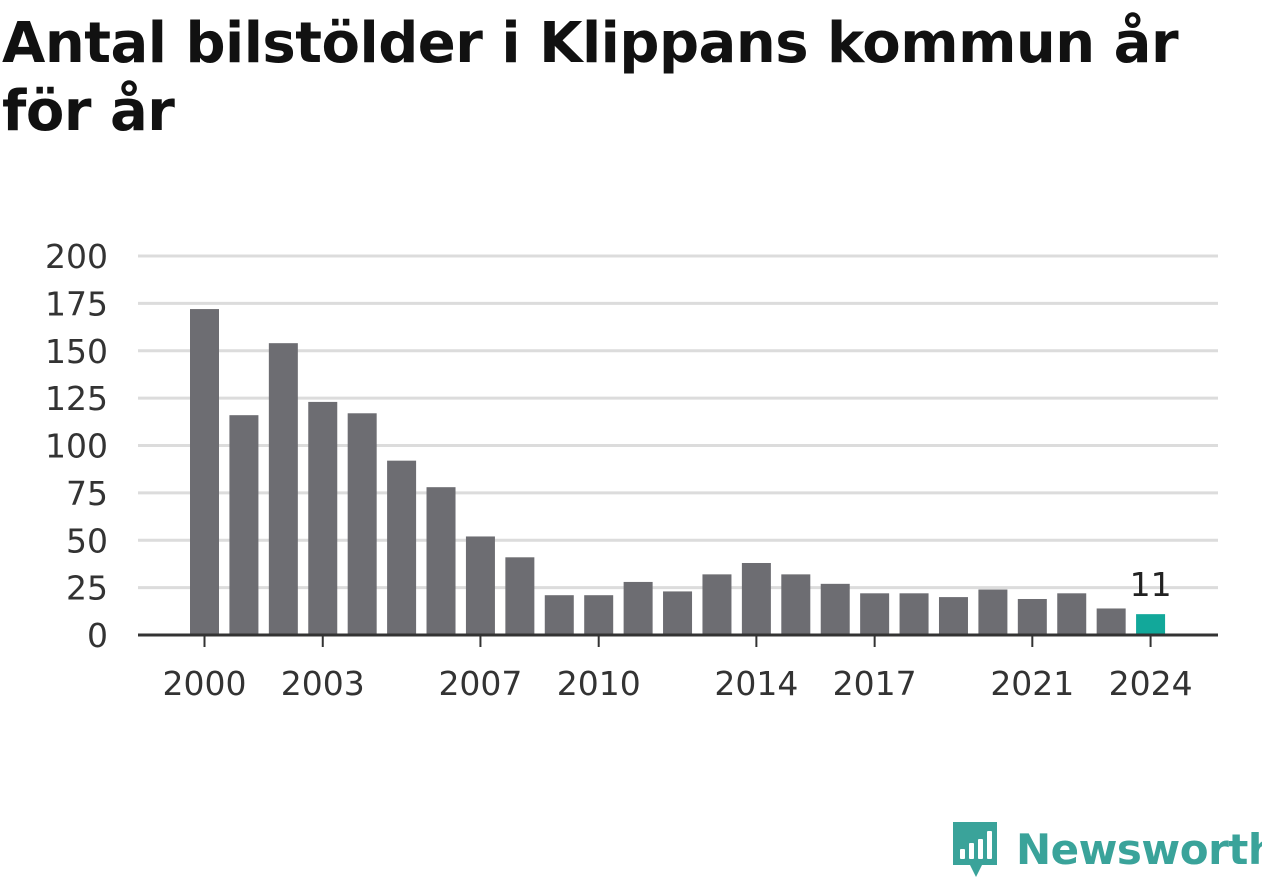 Image resolution: width=1262 pixels, height=880 pixels. Describe the element at coordinates (1151, 683) in the screenshot. I see `x-tick-label: 2024` at that location.